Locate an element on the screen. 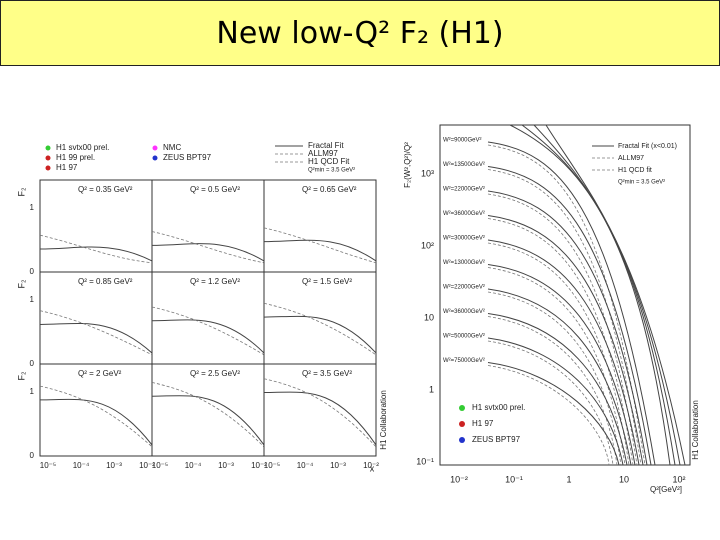  w-label: W²=13000GeV² is located at coordinates (464, 263).